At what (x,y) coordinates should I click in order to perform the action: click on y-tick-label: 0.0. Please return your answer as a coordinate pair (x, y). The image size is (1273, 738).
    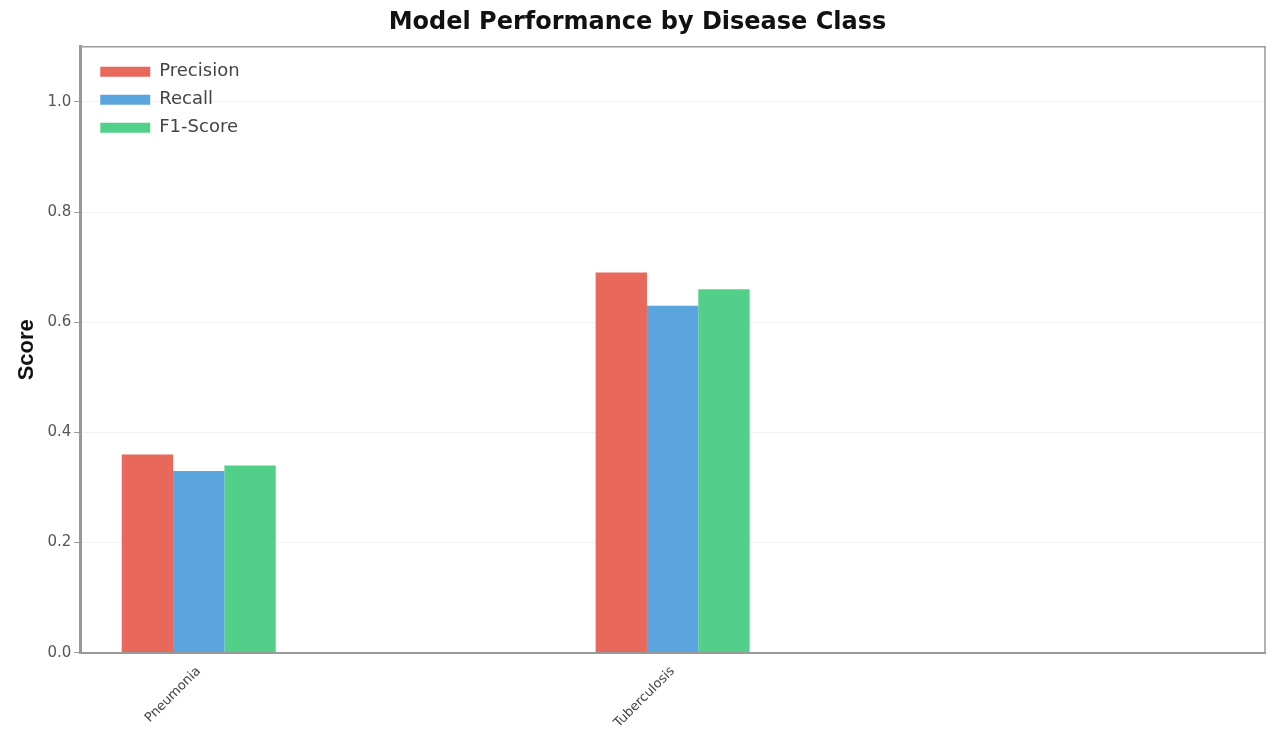
    Looking at the image, I should click on (59, 651).